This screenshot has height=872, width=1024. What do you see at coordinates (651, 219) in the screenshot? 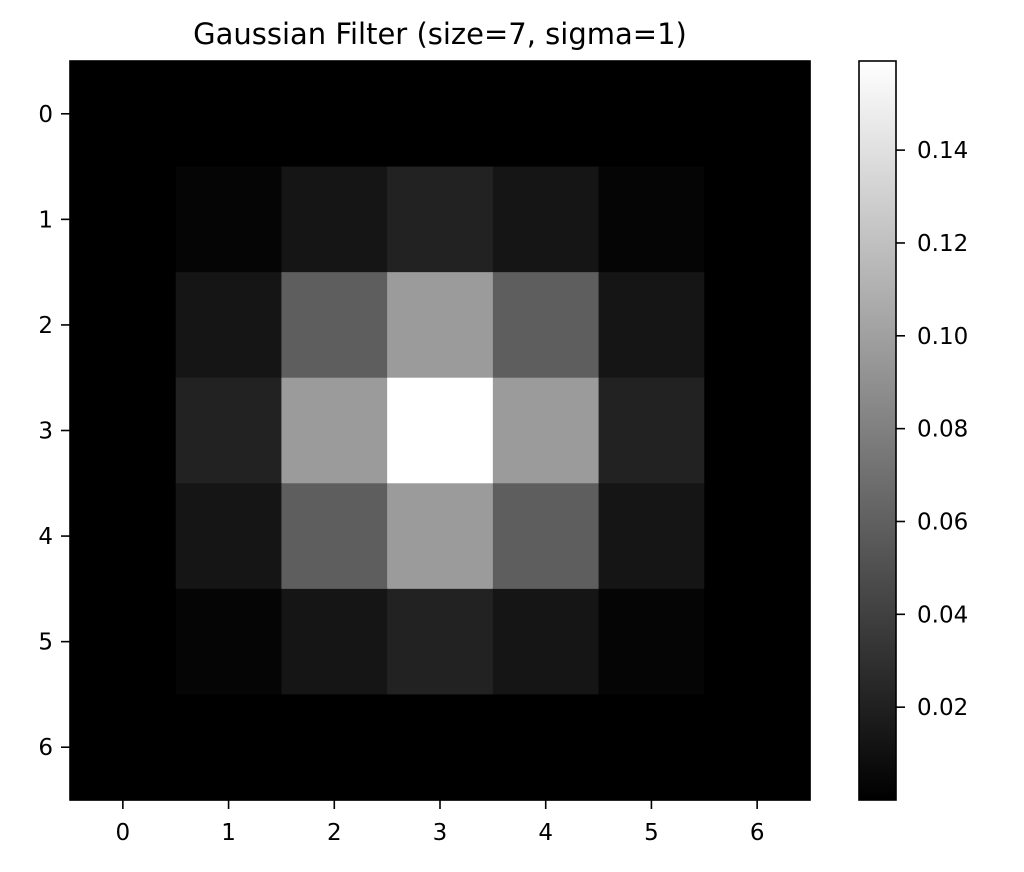
I see `heatmap-cell-r1-c5` at bounding box center [651, 219].